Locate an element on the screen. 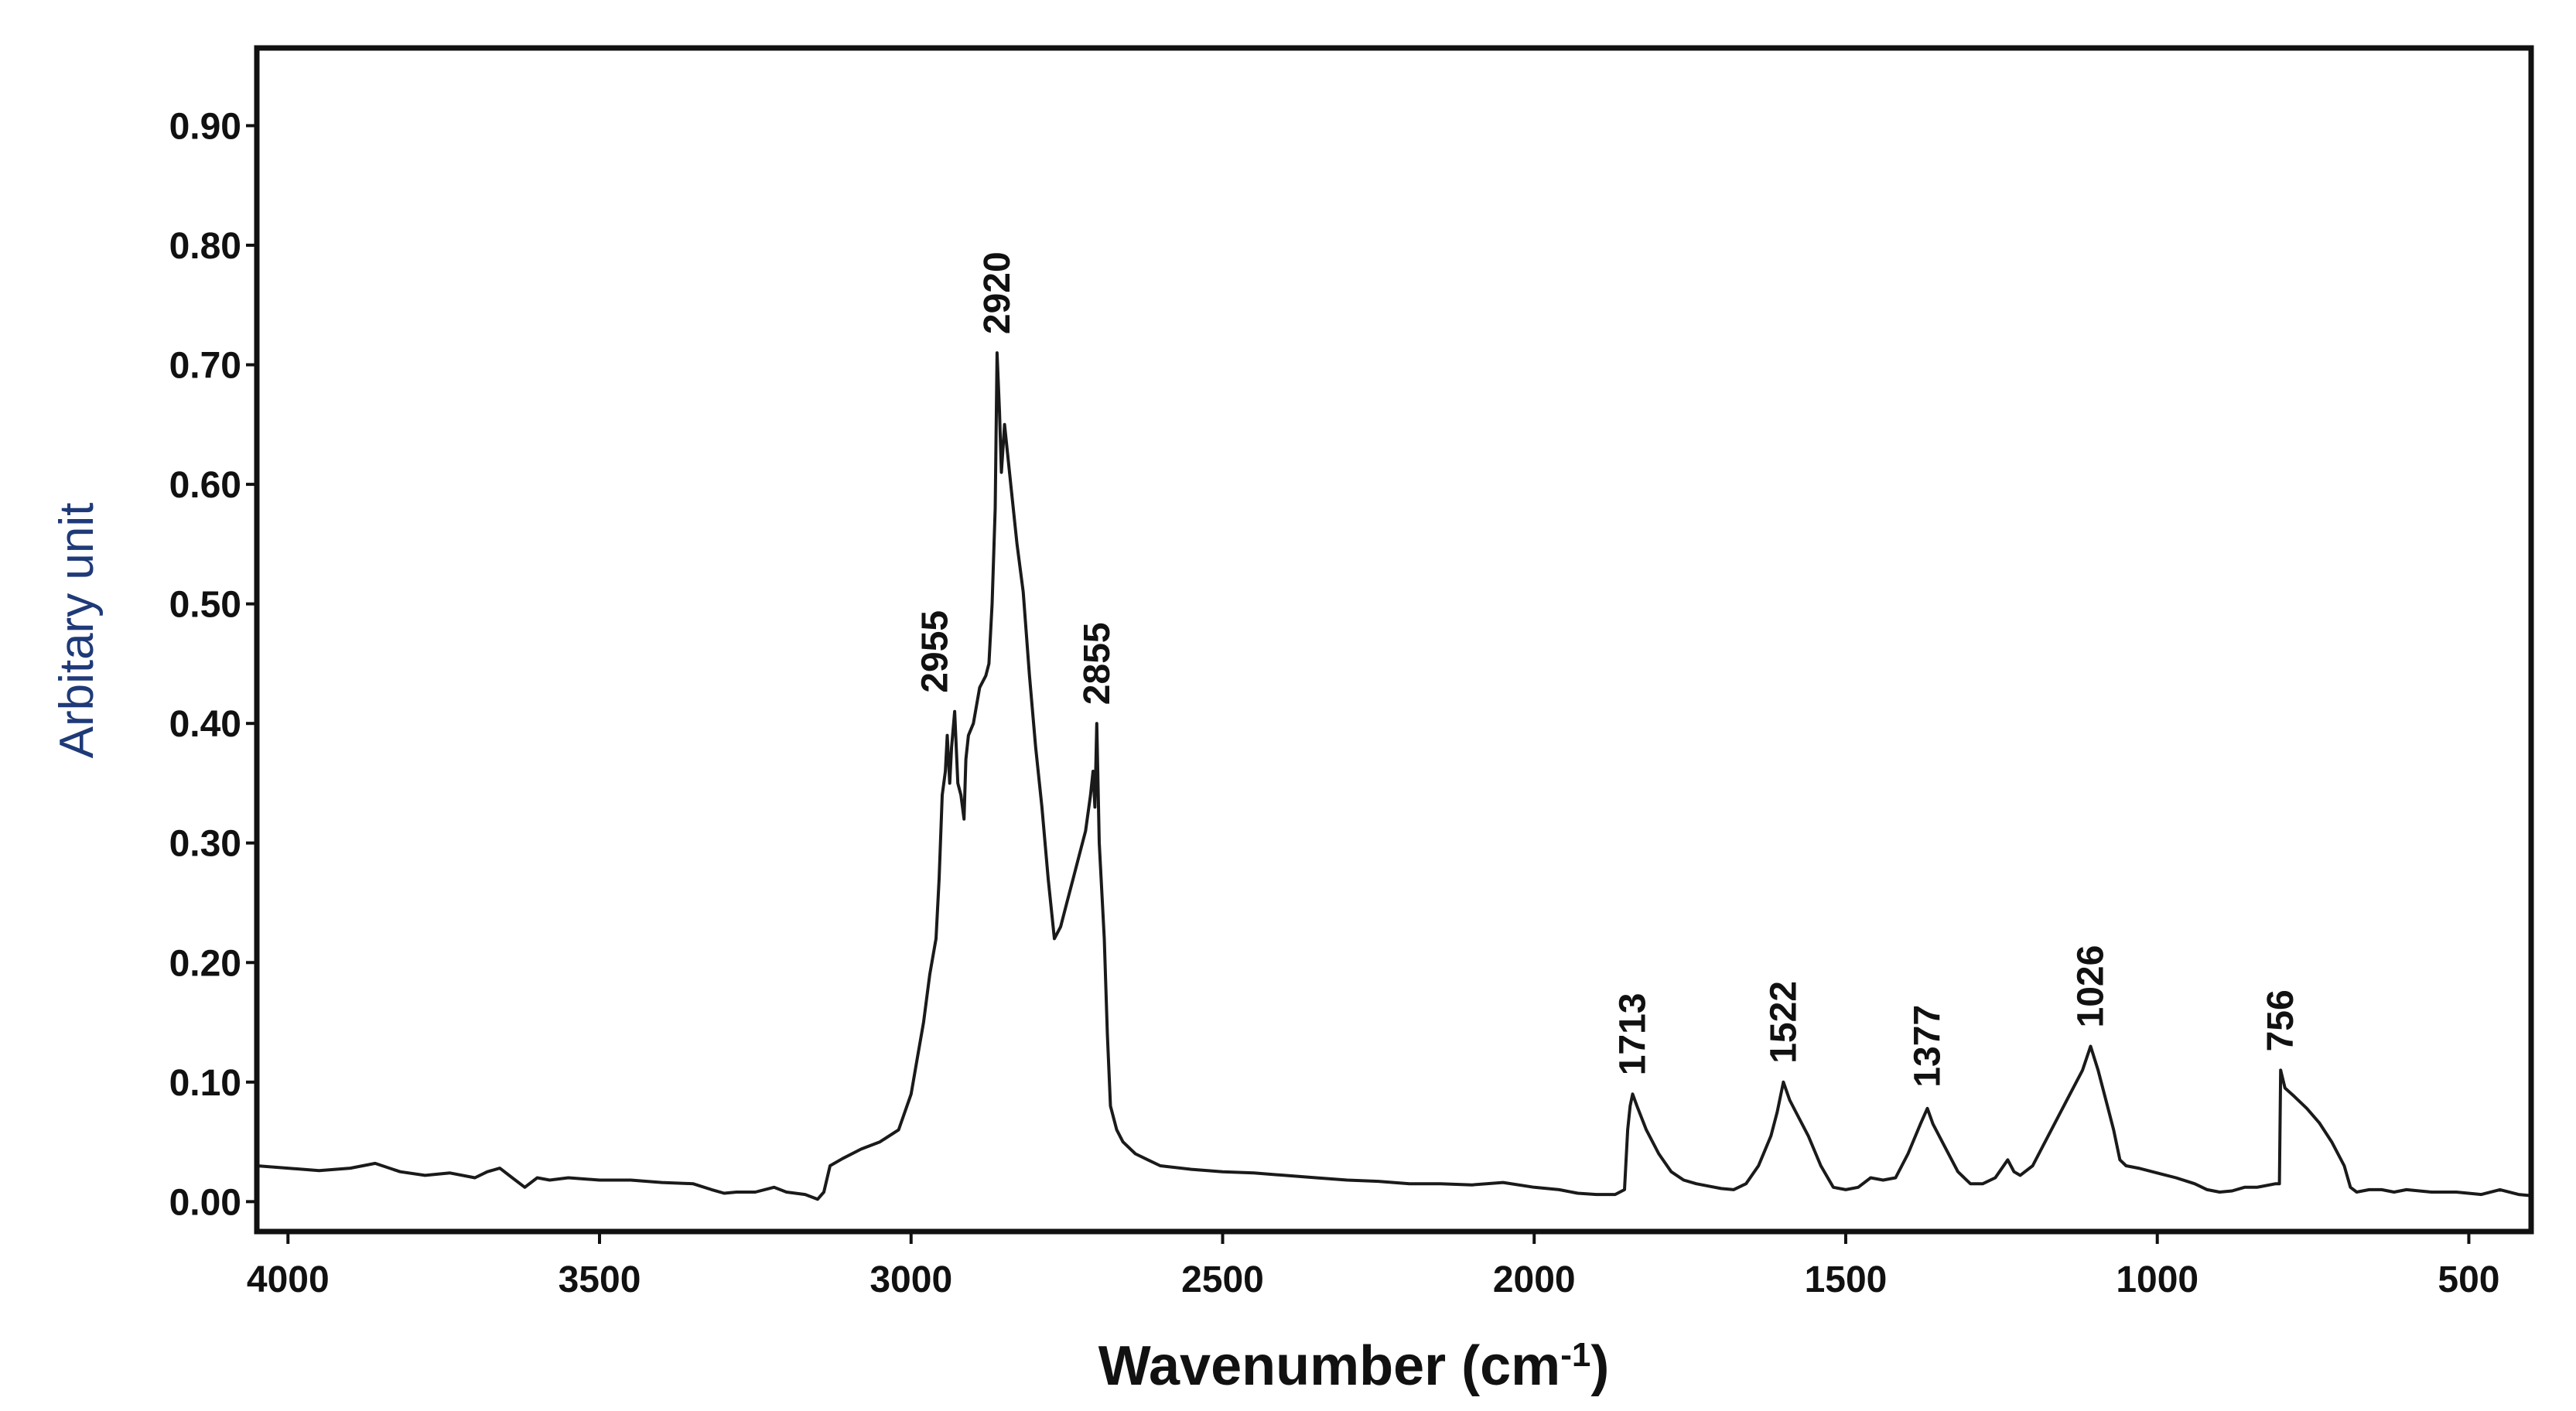 The image size is (2576, 1411). peak-label: 2955 is located at coordinates (934, 651).